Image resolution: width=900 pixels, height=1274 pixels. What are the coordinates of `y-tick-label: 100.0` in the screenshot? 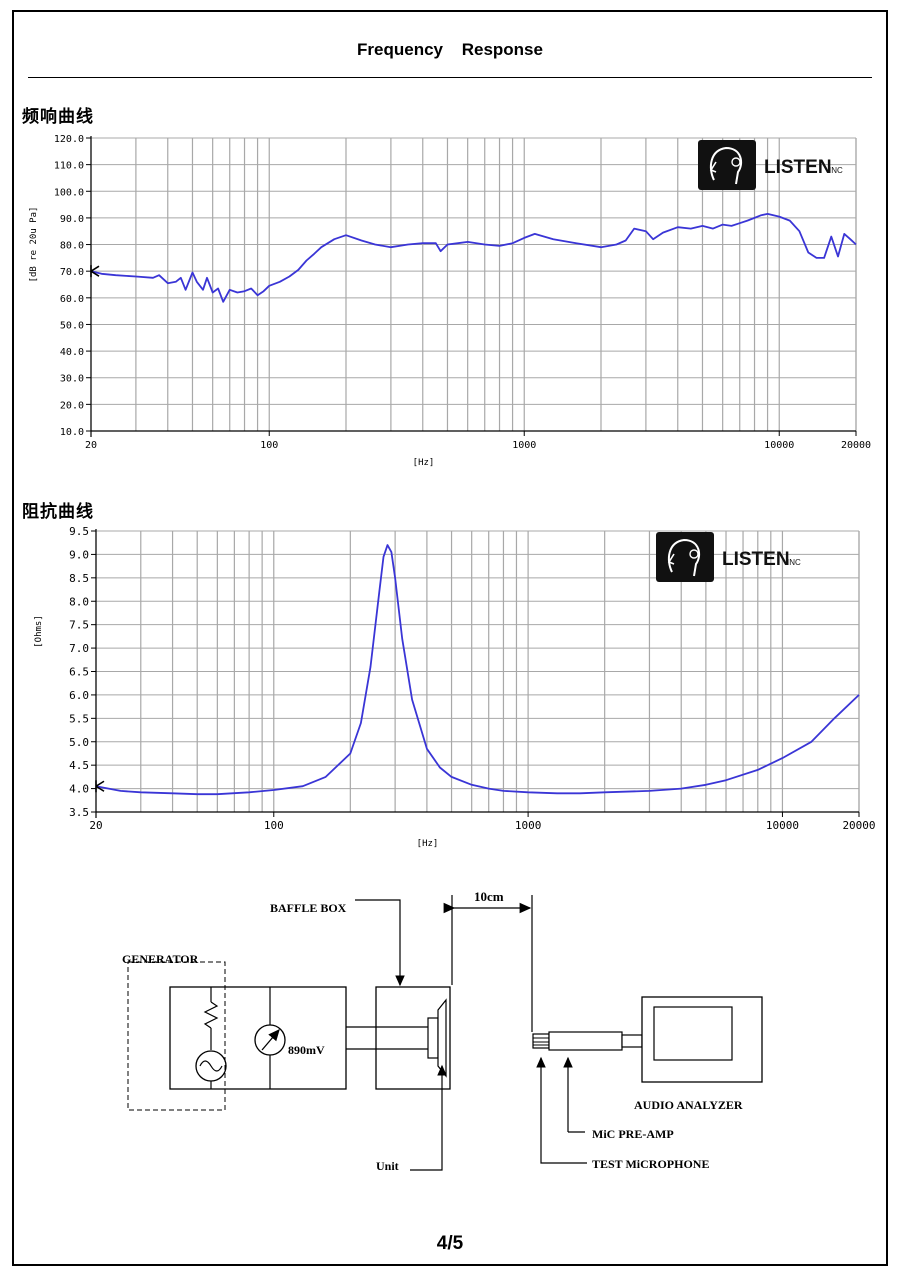 It's located at (69, 192).